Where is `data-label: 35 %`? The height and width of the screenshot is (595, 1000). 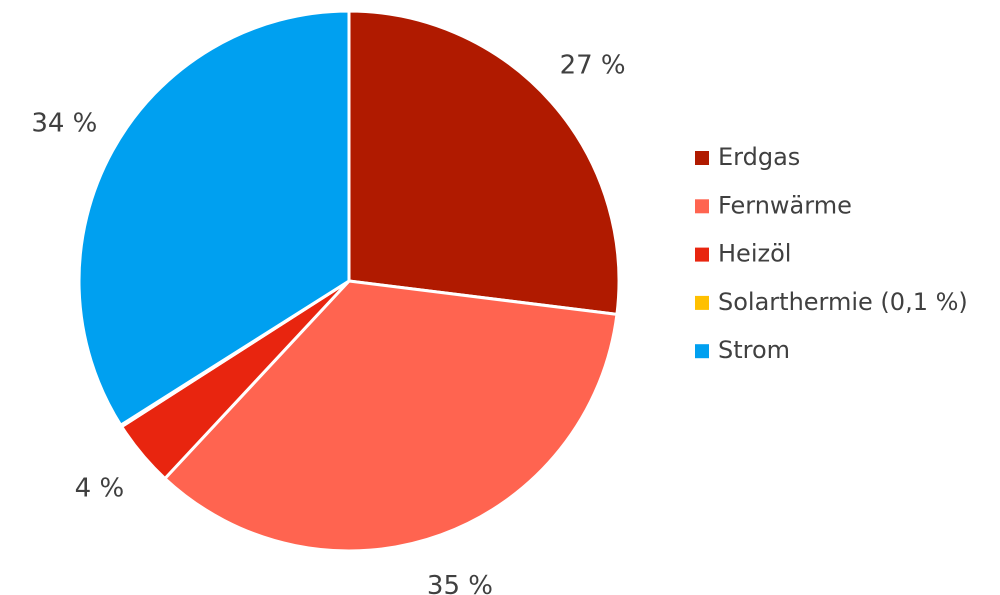 data-label: 35 % is located at coordinates (460, 583).